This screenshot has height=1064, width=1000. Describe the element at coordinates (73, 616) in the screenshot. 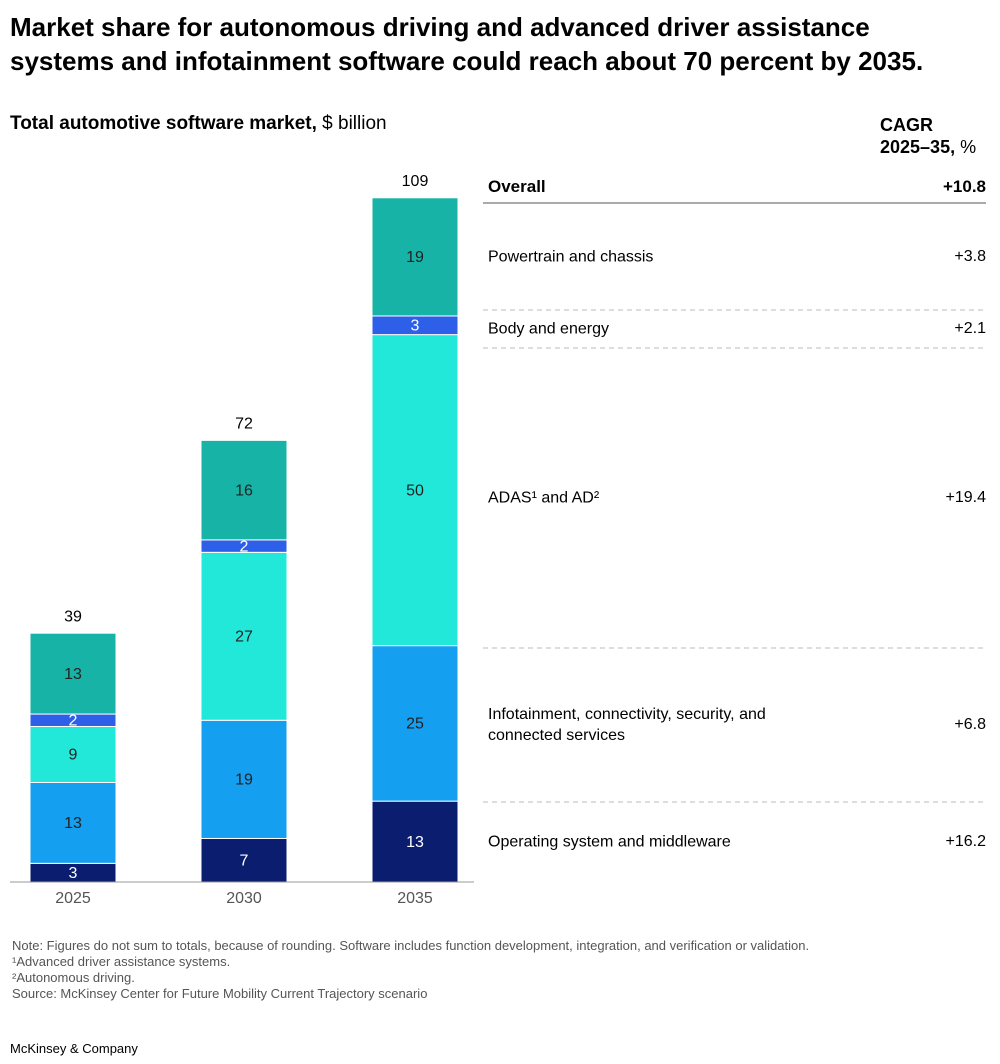

I see `total-label: 39` at that location.